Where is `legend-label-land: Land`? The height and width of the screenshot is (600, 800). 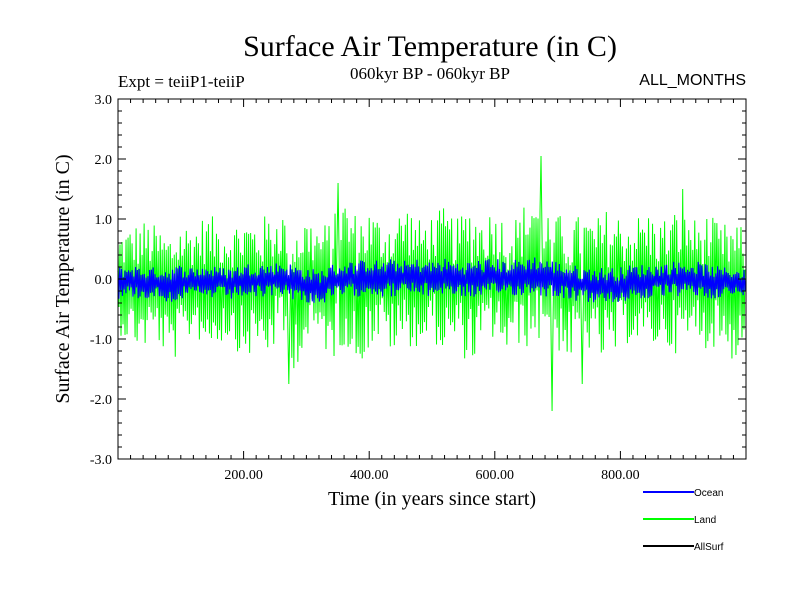 legend-label-land: Land is located at coordinates (705, 520).